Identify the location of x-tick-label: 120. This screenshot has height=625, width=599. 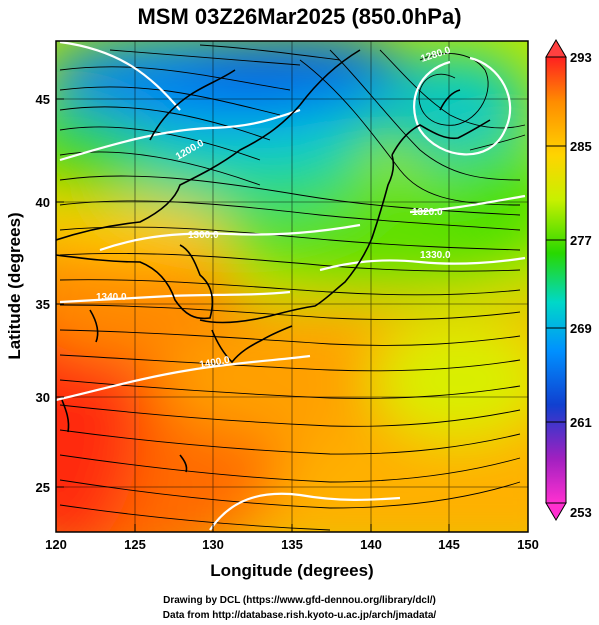
(56, 544).